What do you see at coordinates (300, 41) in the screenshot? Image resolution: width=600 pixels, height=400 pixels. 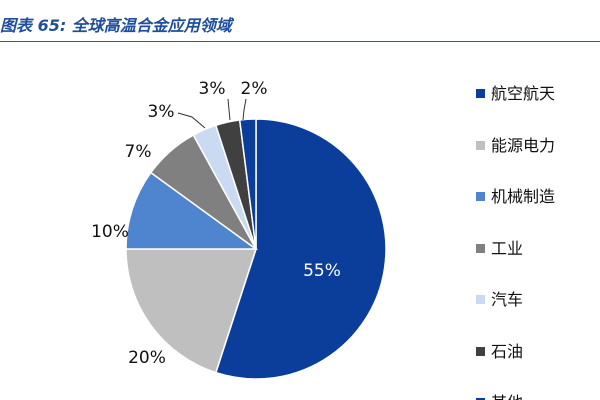 I see `title-divider` at bounding box center [300, 41].